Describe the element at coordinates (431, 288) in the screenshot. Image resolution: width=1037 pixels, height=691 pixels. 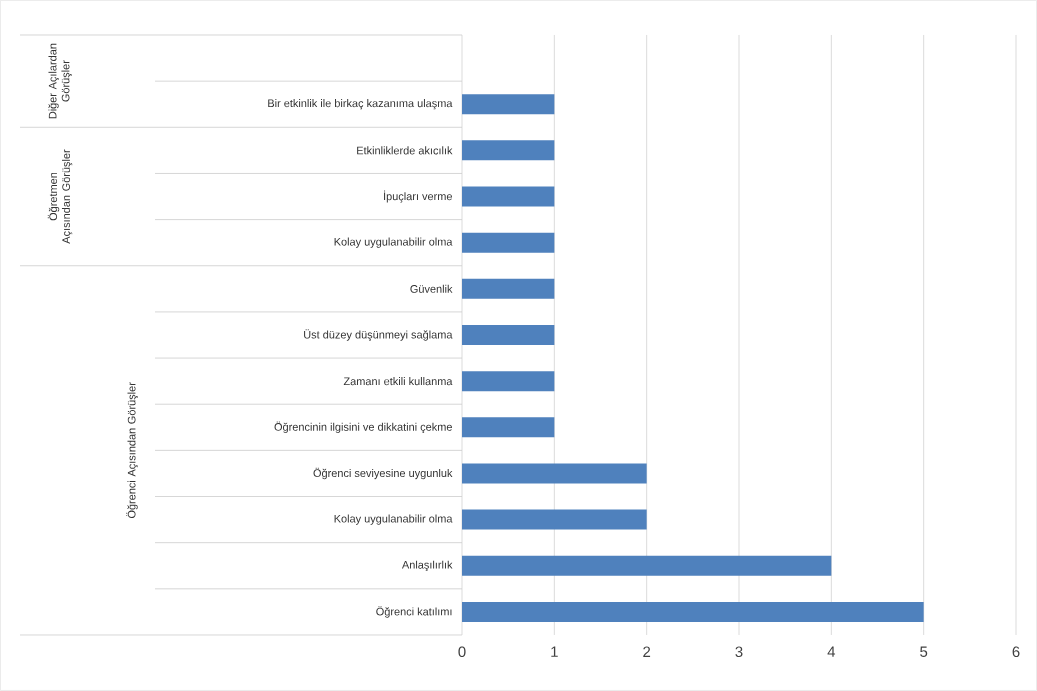
I see `y-tick-label: Güvenlik` at that location.